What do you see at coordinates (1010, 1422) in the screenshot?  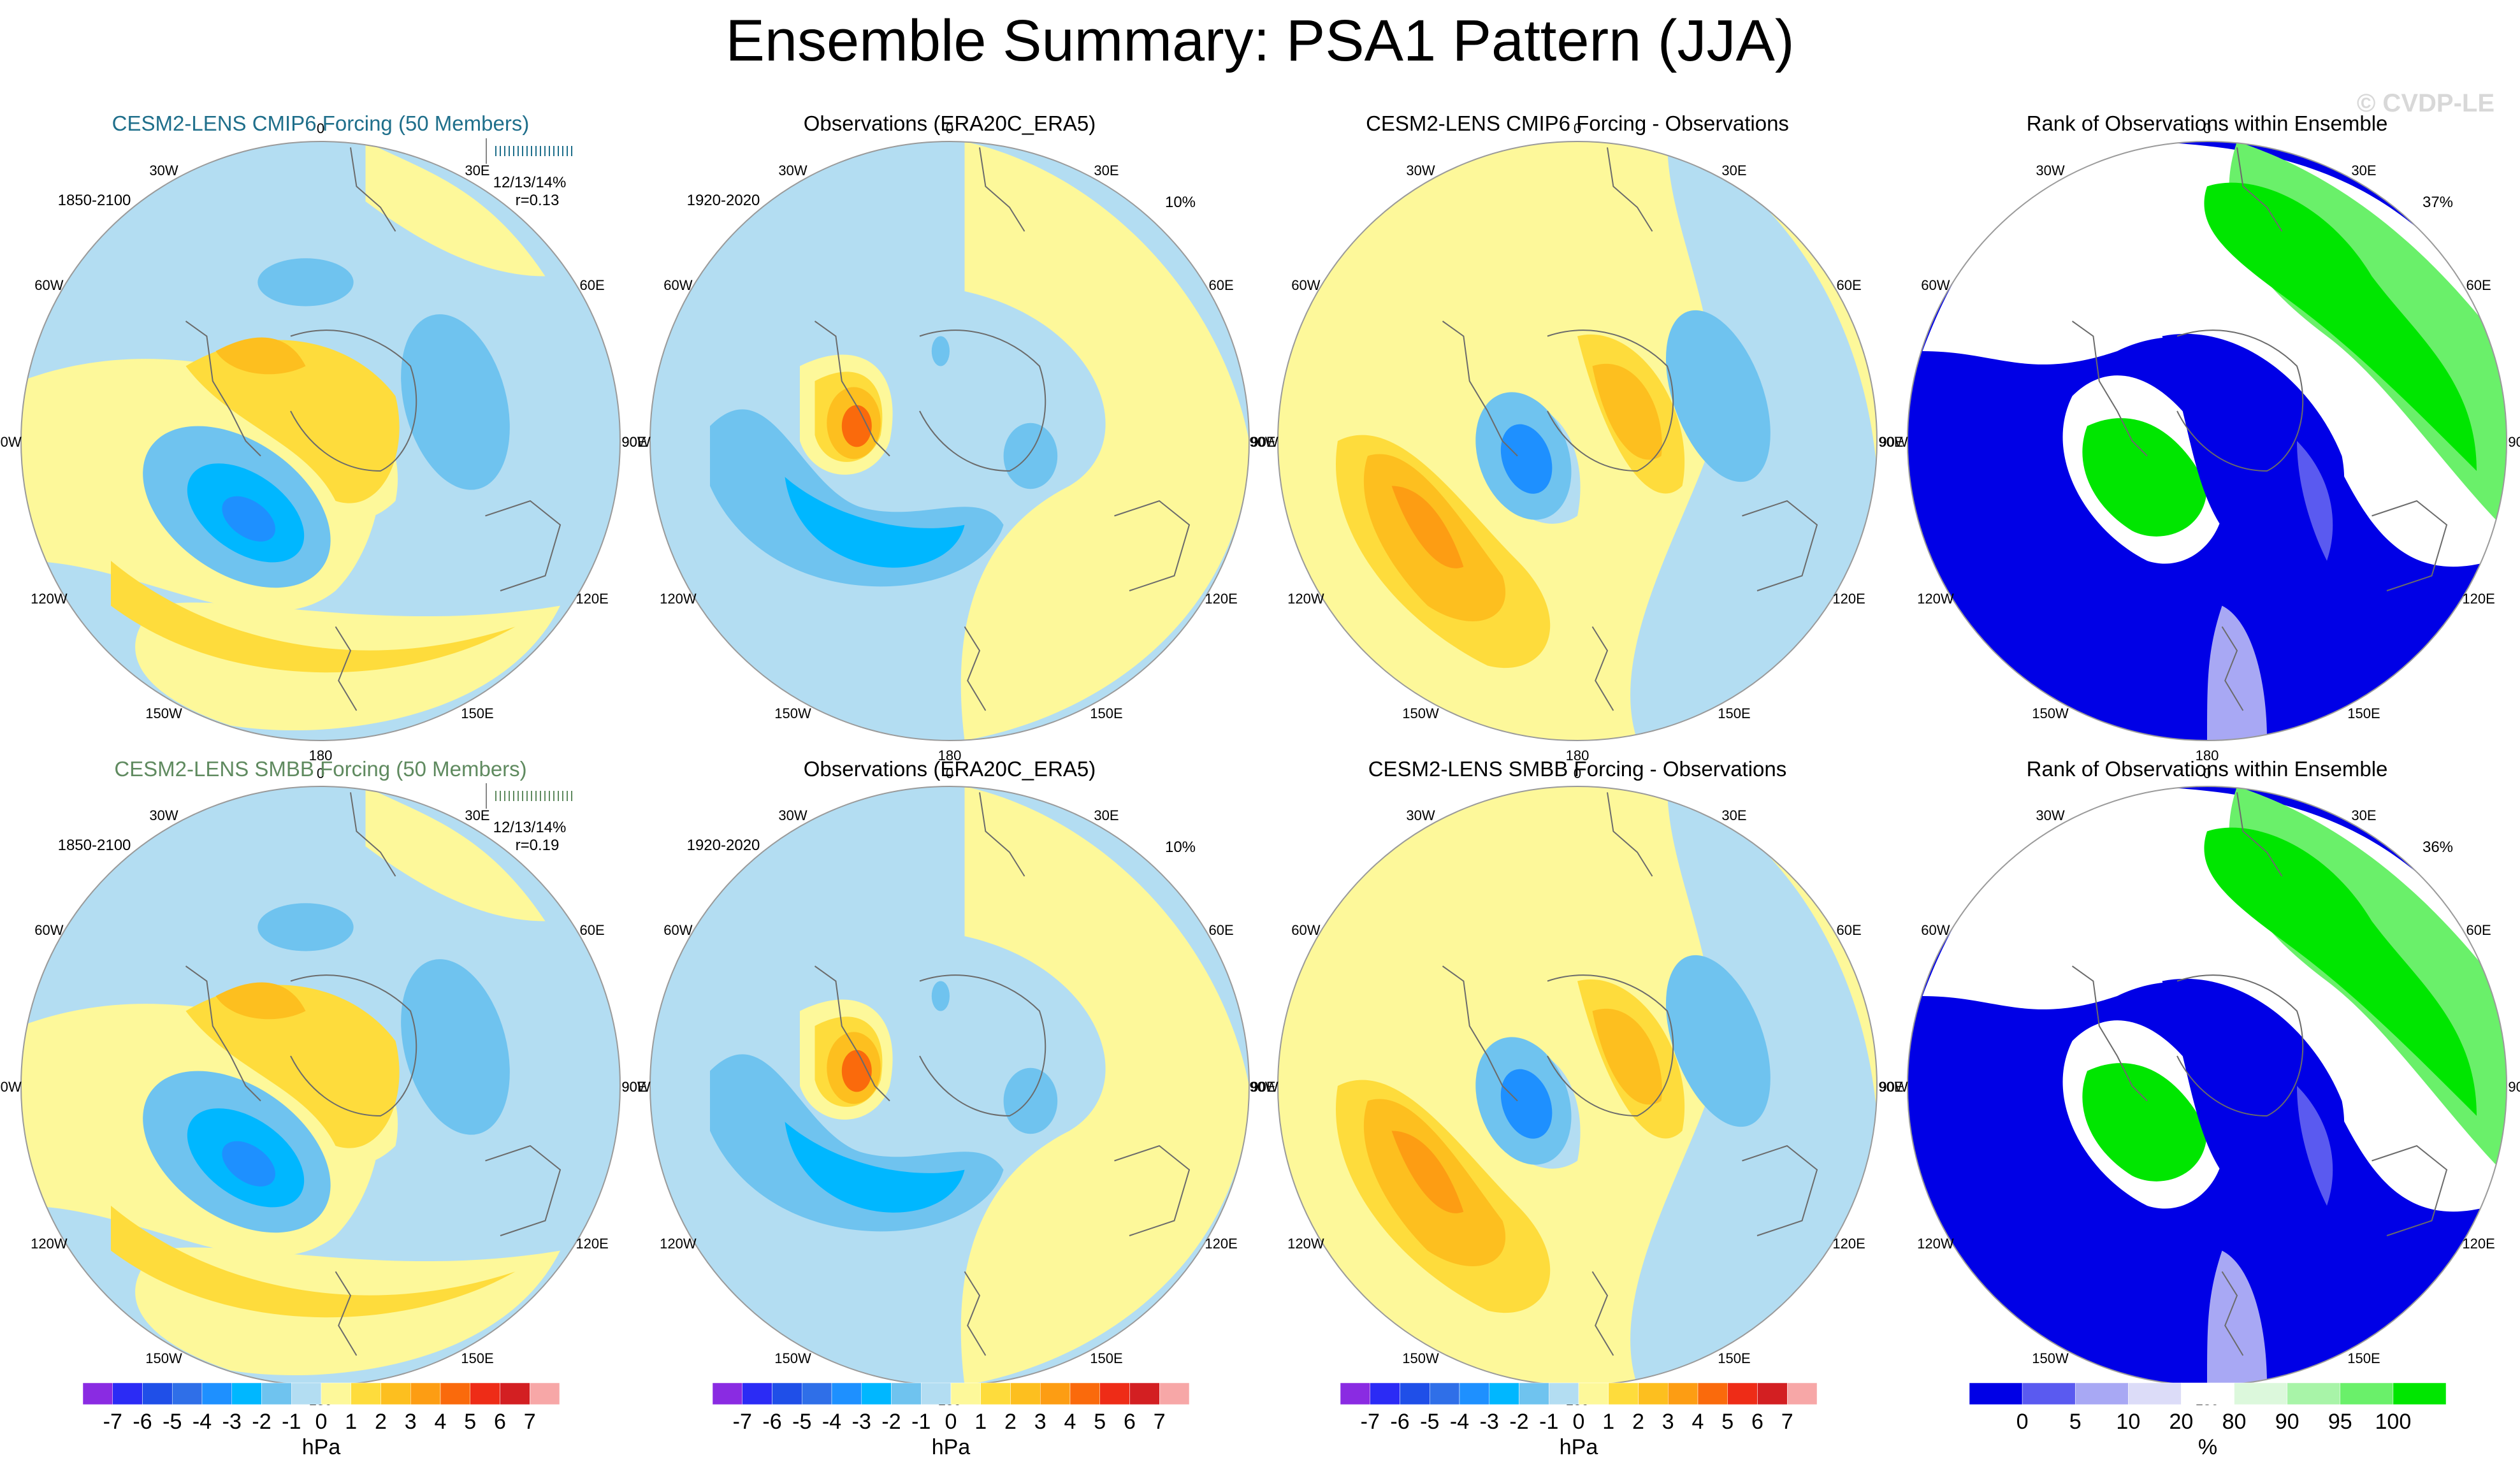 I see `colorbar-tick-label: 2` at bounding box center [1010, 1422].